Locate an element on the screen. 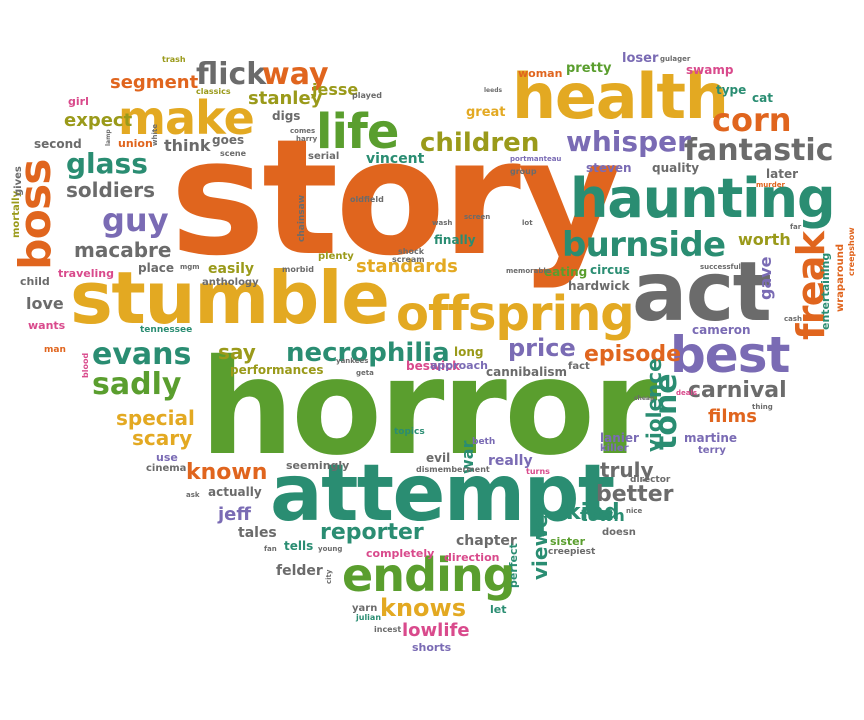 This screenshot has width=864, height=720. word-deals: deals is located at coordinates (687, 393).